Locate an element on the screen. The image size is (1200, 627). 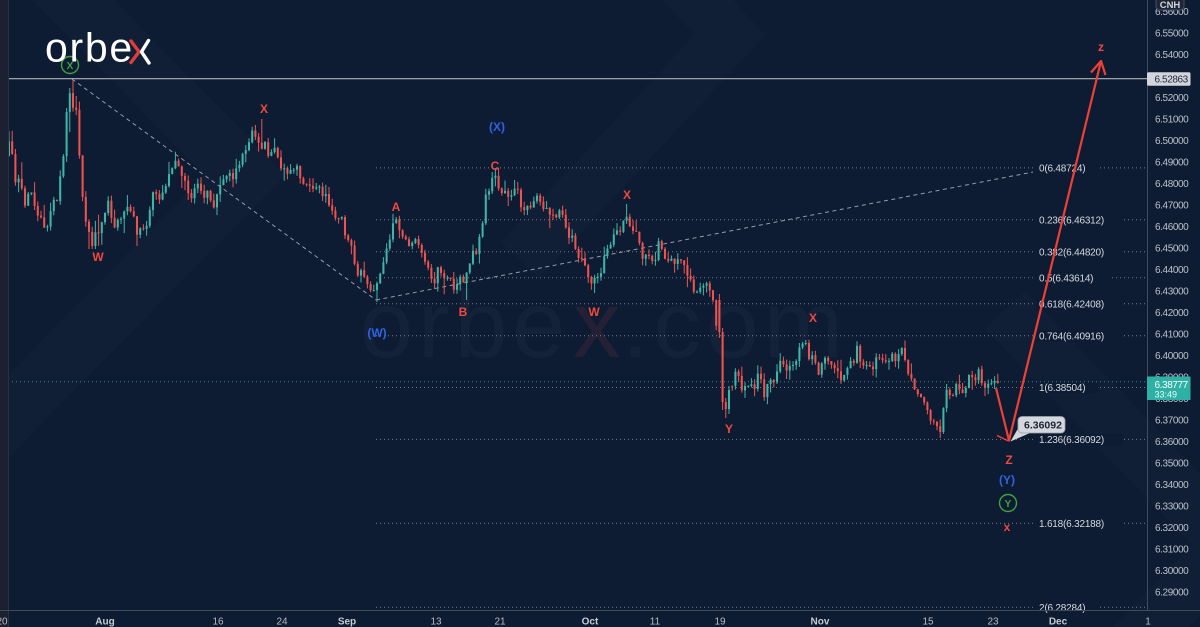
svg-text: 6.55000 is located at coordinates (1172, 34).